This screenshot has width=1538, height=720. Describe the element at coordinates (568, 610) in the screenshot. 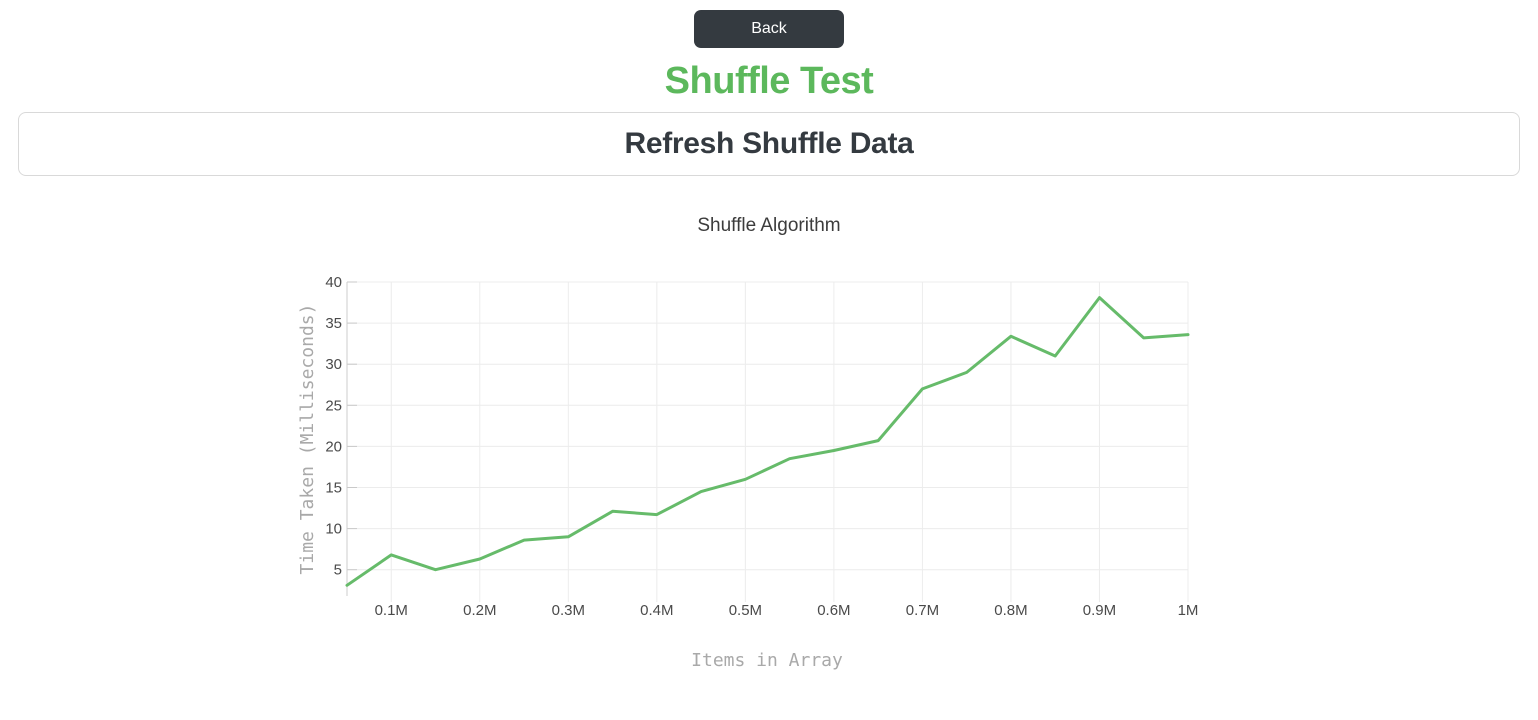

I see `x-tick-label: 0.3M` at that location.